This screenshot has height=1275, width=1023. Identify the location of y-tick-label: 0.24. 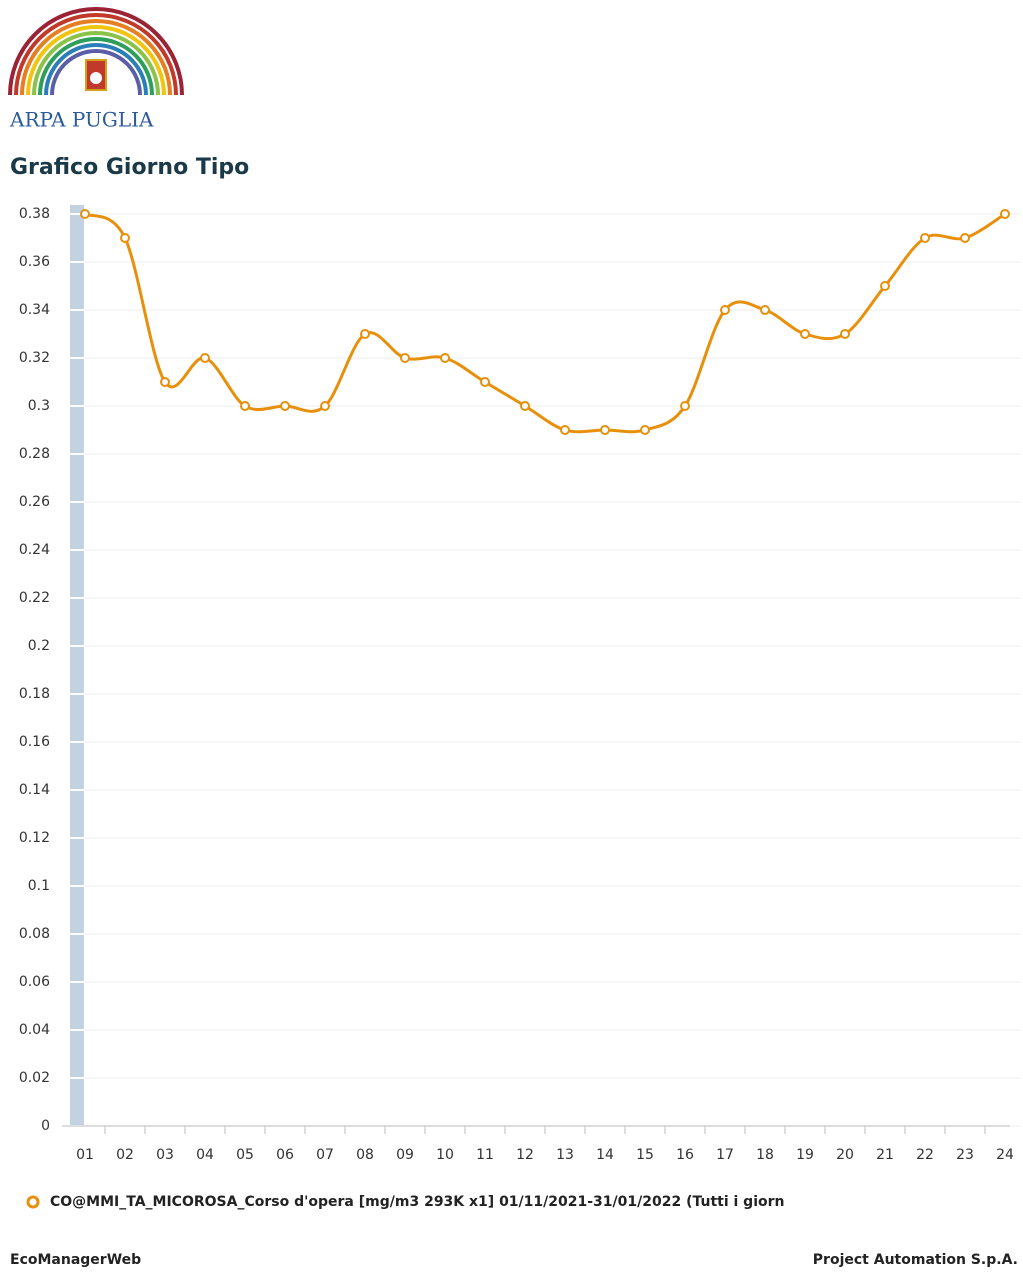
(34, 550).